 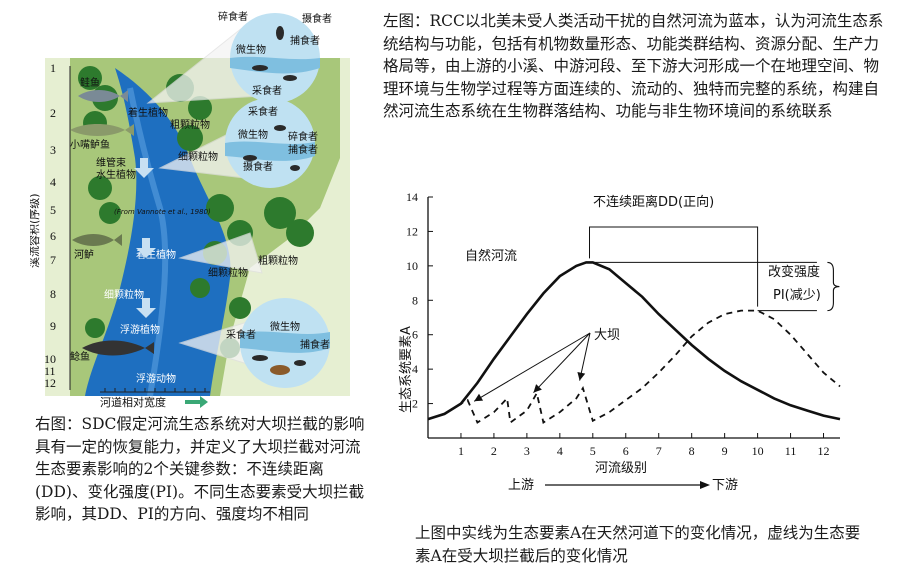 What do you see at coordinates (90, 144) in the screenshot?
I see `svg-text: 小嘴鲈鱼` at bounding box center [90, 144].